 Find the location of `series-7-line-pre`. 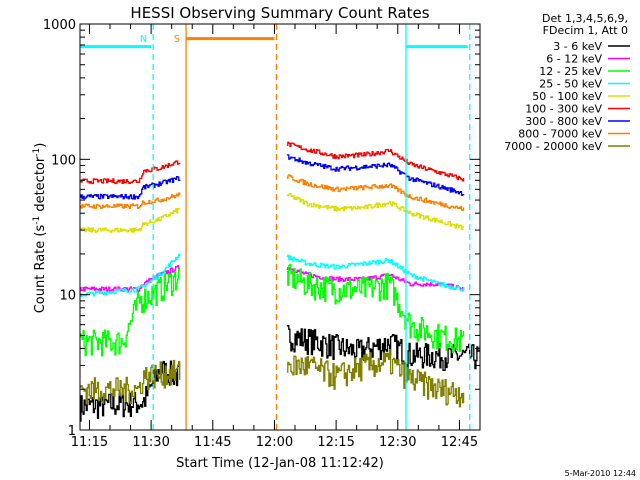

series-7-line-pre is located at coordinates (130, 201).